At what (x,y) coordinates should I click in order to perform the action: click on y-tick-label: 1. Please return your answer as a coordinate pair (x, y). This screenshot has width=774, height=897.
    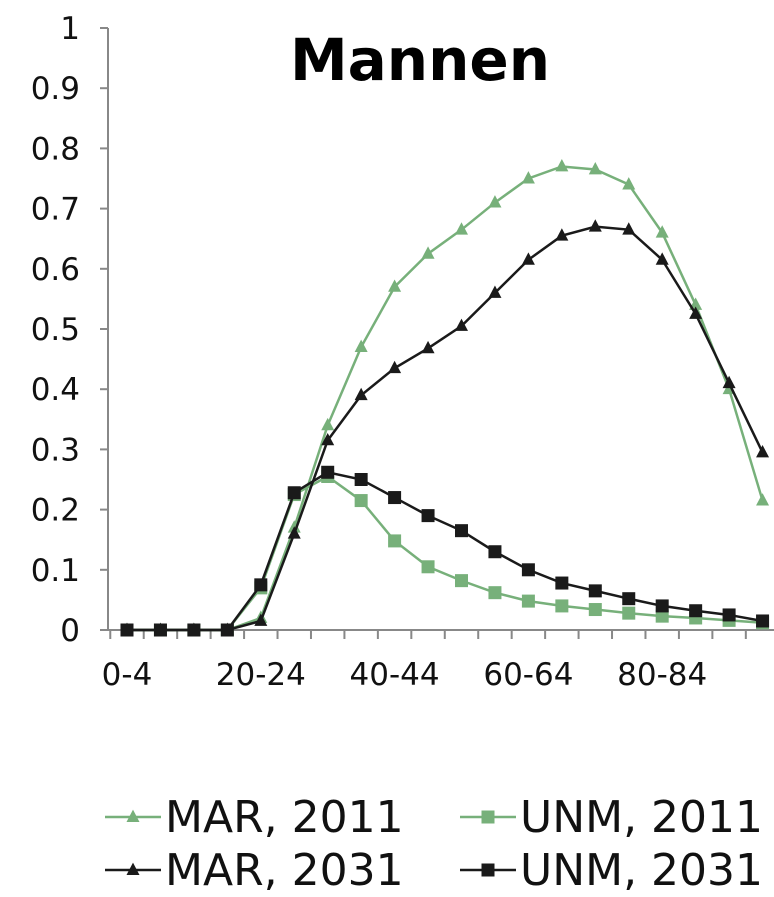
    Looking at the image, I should click on (70, 29).